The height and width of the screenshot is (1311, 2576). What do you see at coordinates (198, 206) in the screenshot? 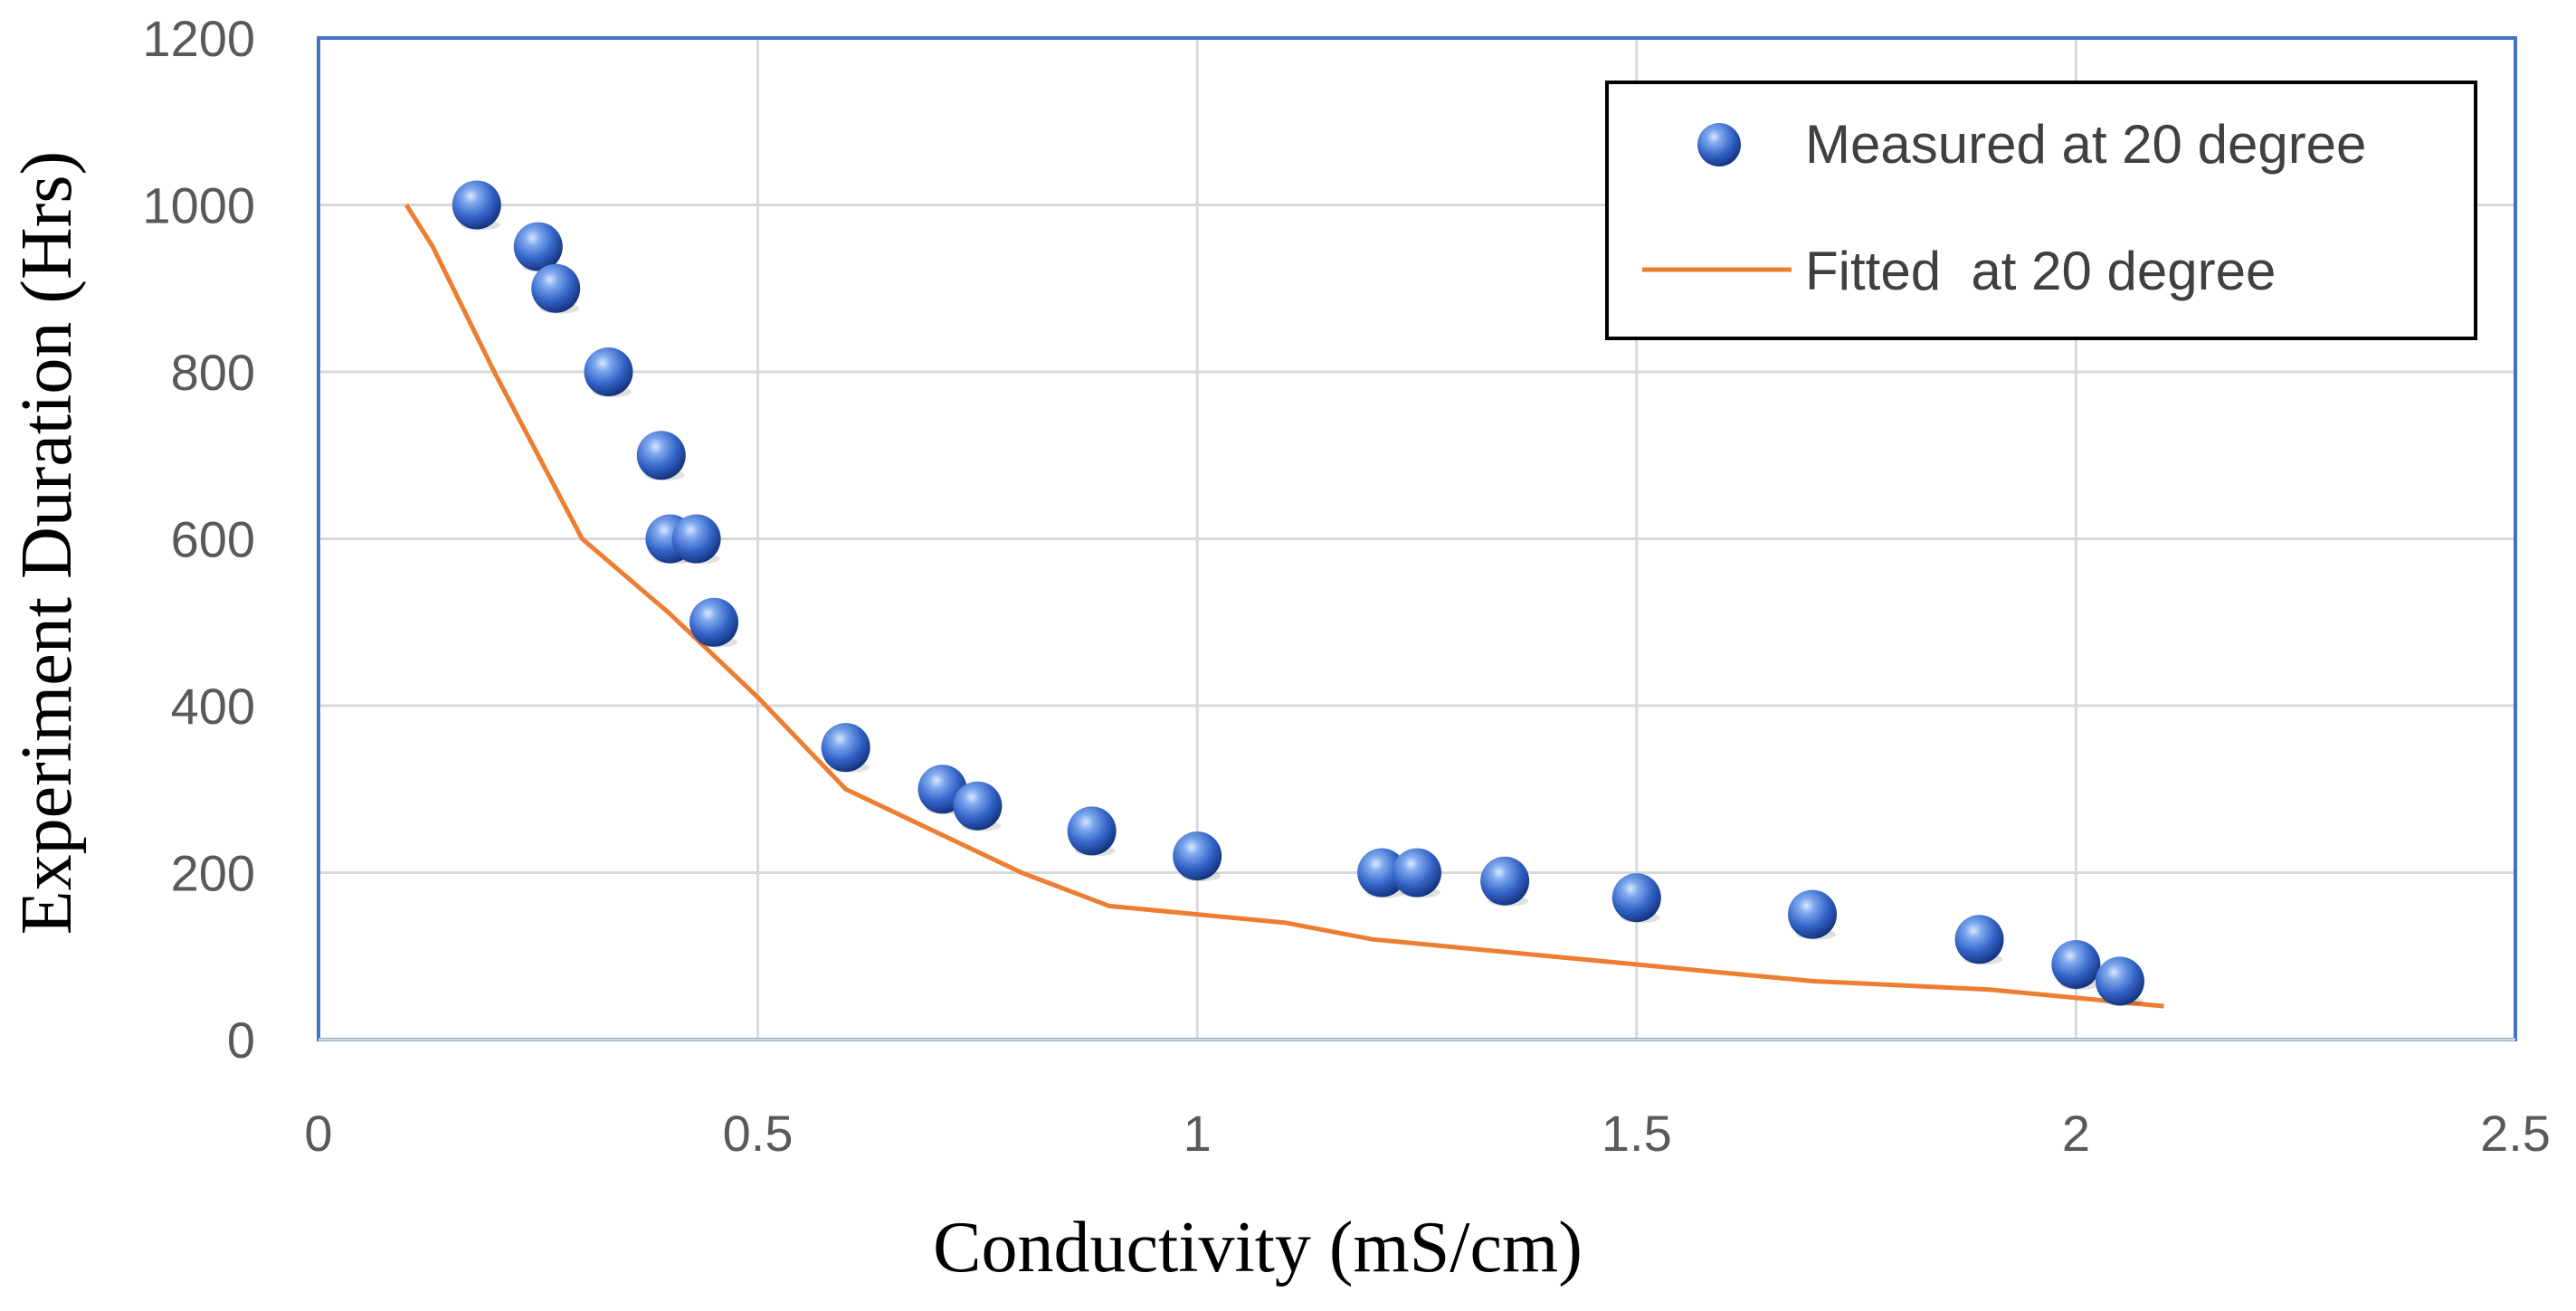
I see `y-tick-label: 1000` at bounding box center [198, 206].